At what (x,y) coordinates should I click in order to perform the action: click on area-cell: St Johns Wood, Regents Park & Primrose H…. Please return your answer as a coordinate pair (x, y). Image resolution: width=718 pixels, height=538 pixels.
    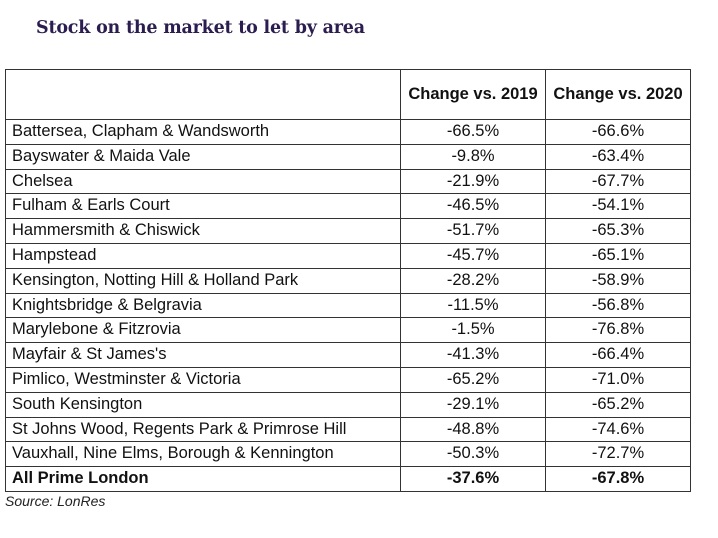
    Looking at the image, I should click on (203, 429).